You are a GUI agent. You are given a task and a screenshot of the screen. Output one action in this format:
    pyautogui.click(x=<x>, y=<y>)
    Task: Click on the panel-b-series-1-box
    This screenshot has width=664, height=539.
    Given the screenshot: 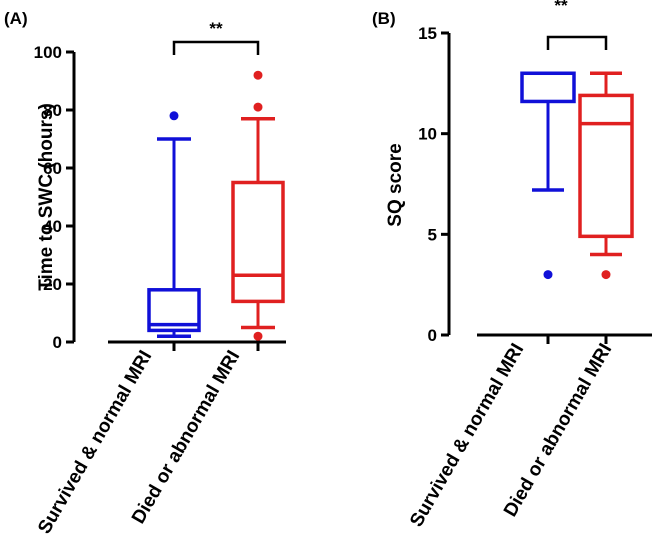 What is the action you would take?
    pyautogui.click(x=606, y=166)
    